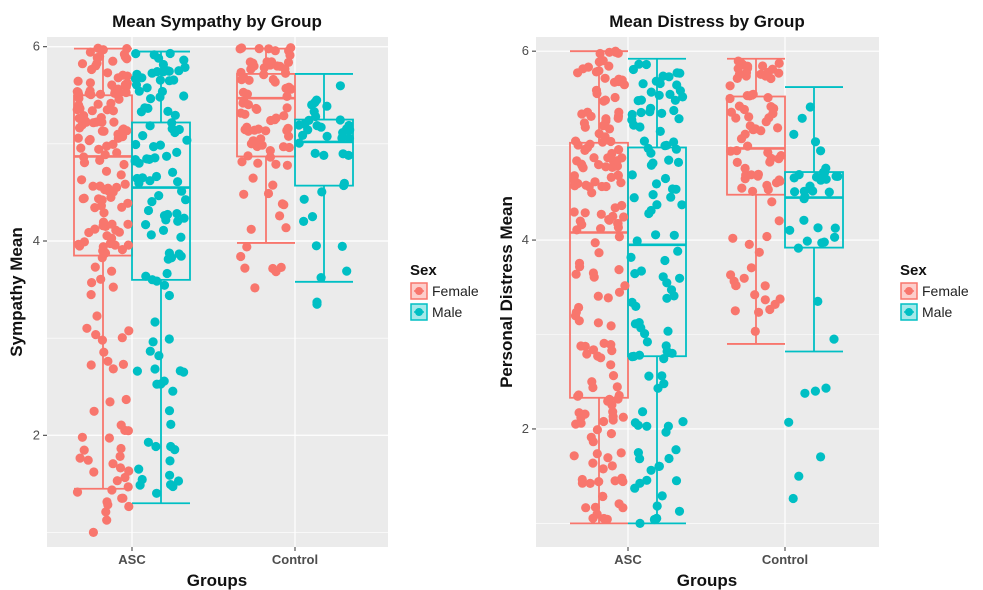 This screenshot has height=590, width=983. Describe the element at coordinates (913, 270) in the screenshot. I see `legend-title-right: Sex` at that location.